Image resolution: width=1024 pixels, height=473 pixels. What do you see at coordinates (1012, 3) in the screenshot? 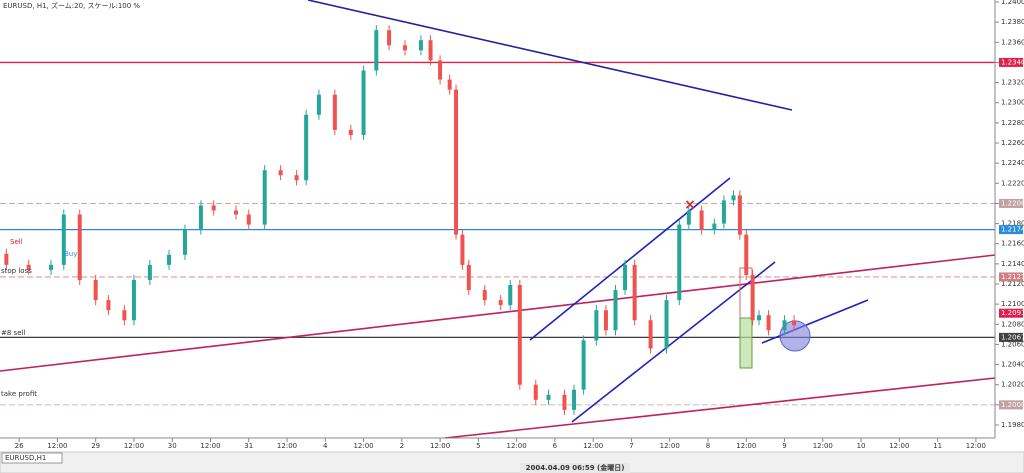
I see `y-tick-label: 1.2400` at bounding box center [1012, 3].